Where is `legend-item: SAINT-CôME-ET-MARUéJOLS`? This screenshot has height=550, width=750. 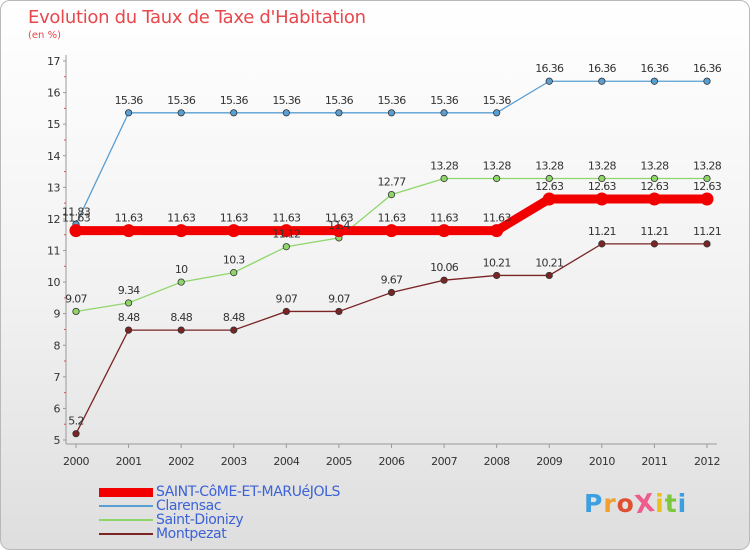 legend-item: SAINT-CôME-ET-MARUéJOLS is located at coordinates (219, 492).